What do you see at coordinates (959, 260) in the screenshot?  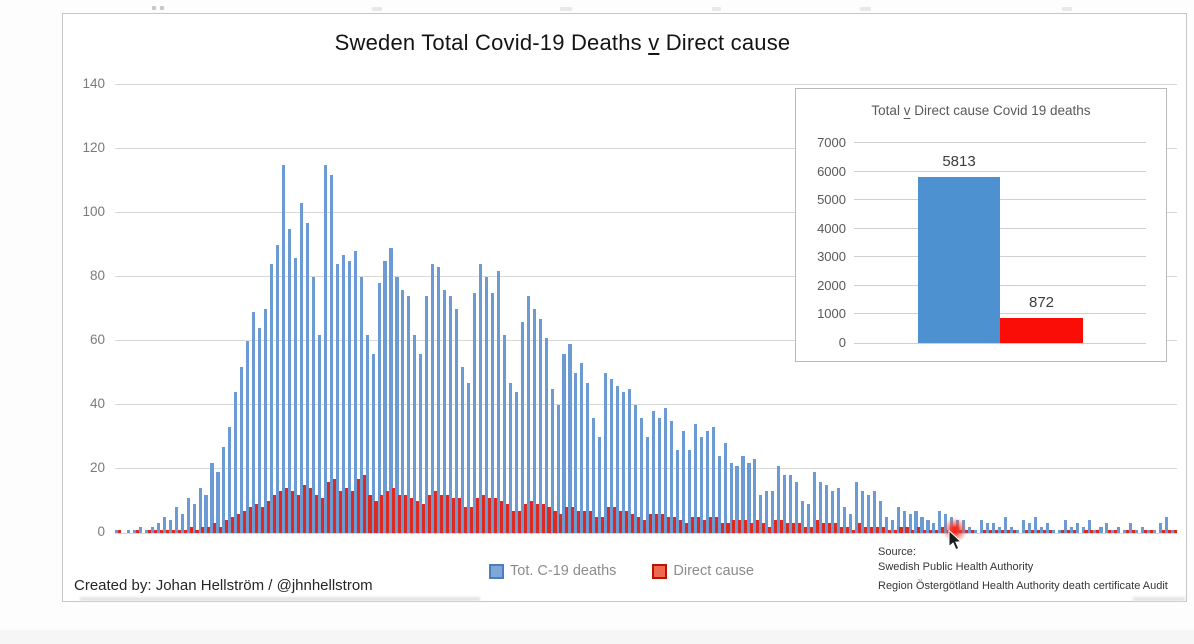 I see `inset-total-bar` at bounding box center [959, 260].